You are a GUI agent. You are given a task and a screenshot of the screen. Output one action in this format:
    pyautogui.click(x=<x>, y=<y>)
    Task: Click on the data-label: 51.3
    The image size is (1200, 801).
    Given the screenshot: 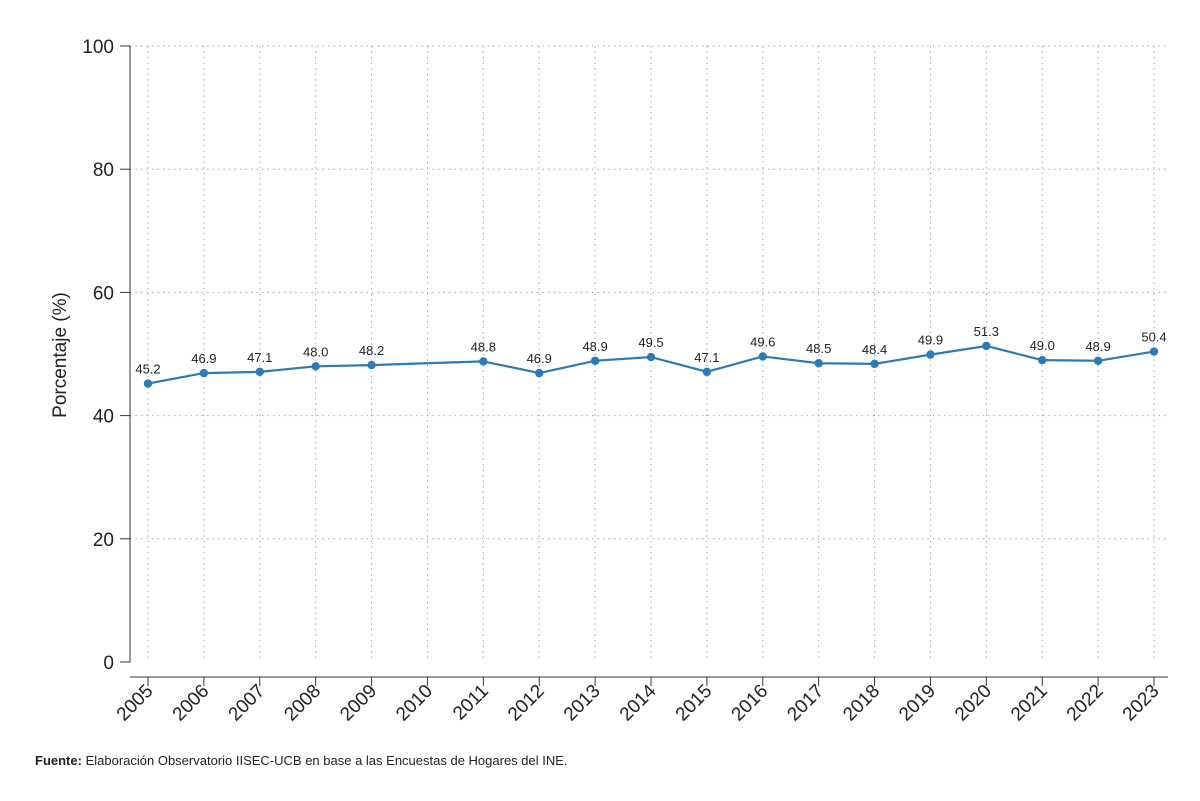 What is the action you would take?
    pyautogui.click(x=986, y=331)
    